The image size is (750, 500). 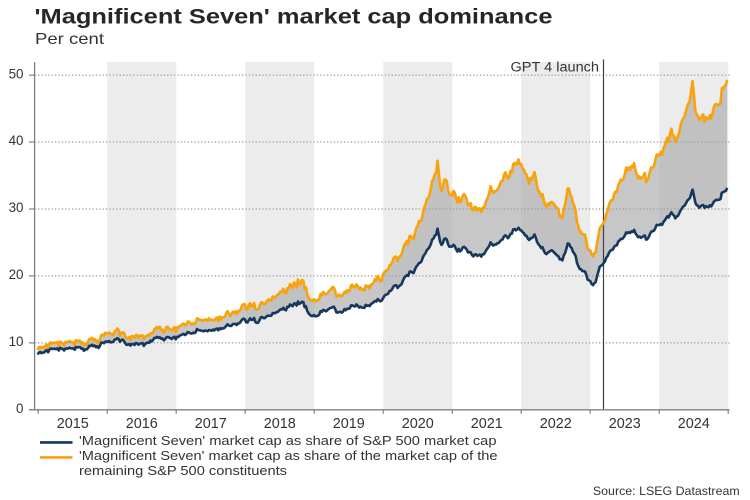 I want to click on svg-text: 2020, so click(x=418, y=424).